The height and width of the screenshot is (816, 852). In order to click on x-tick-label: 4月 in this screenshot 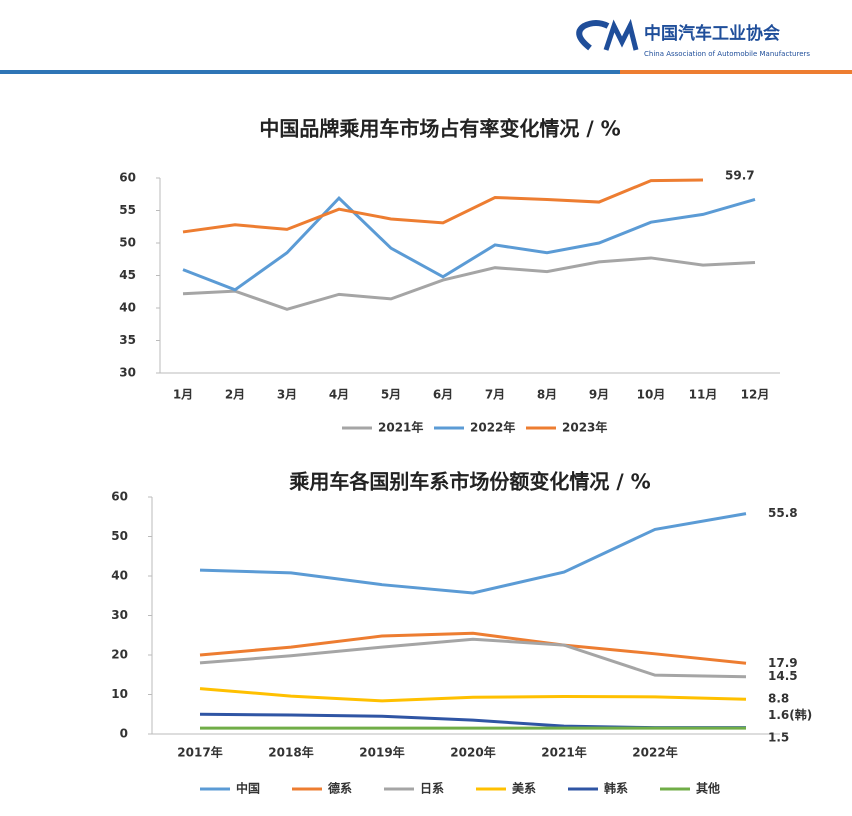, I will do `click(339, 395)`.